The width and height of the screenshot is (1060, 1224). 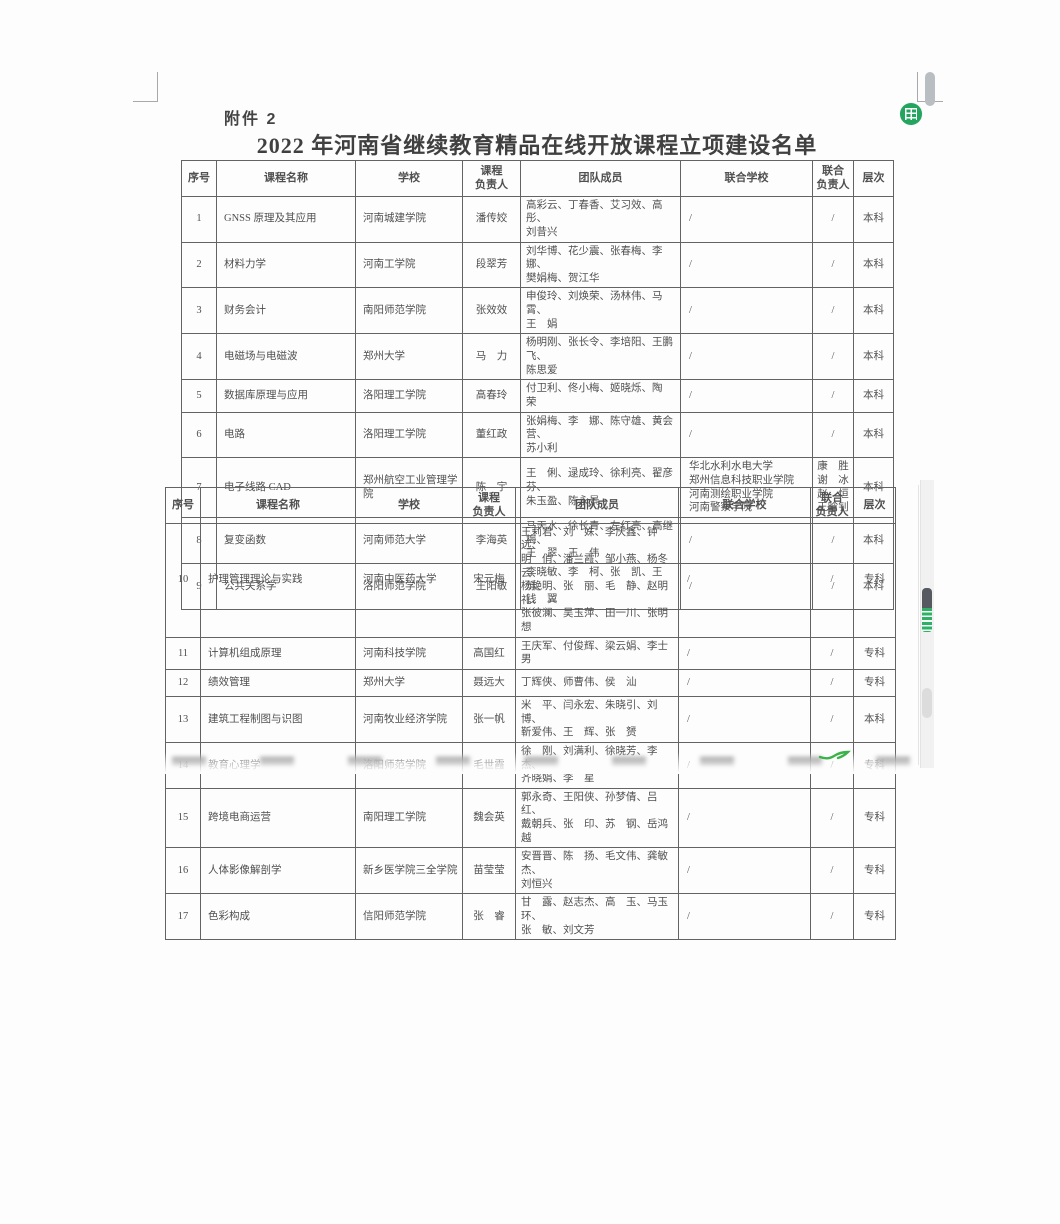 What do you see at coordinates (917, 87) in the screenshot?
I see `corner-mark-right-vertical` at bounding box center [917, 87].